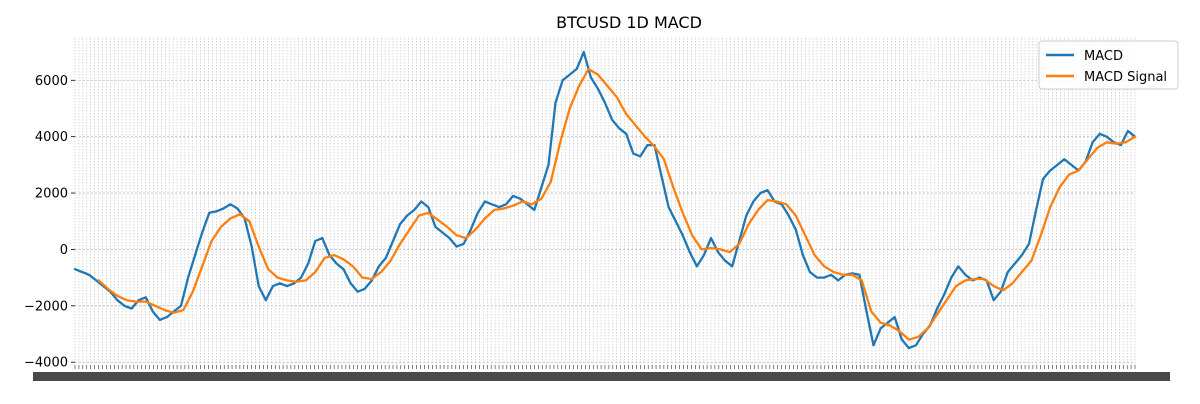 Image resolution: width=1200 pixels, height=404 pixels. I want to click on legend: MACD MACD Signal, so click(1108, 65).